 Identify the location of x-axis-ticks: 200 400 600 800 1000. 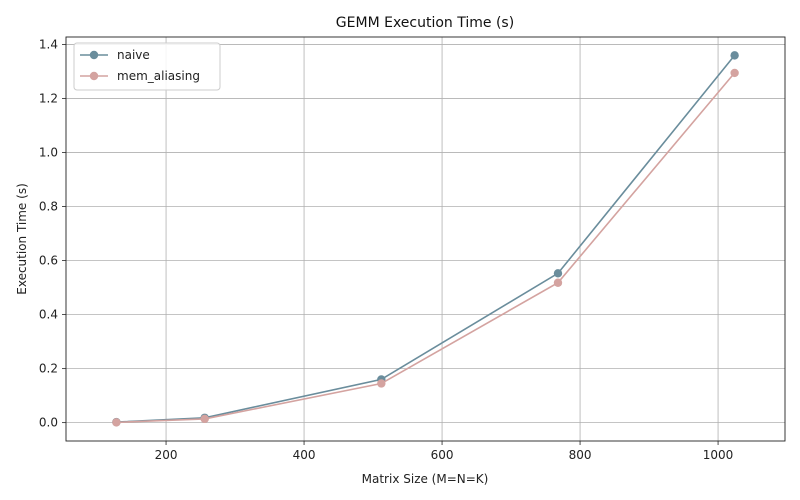
(444, 451).